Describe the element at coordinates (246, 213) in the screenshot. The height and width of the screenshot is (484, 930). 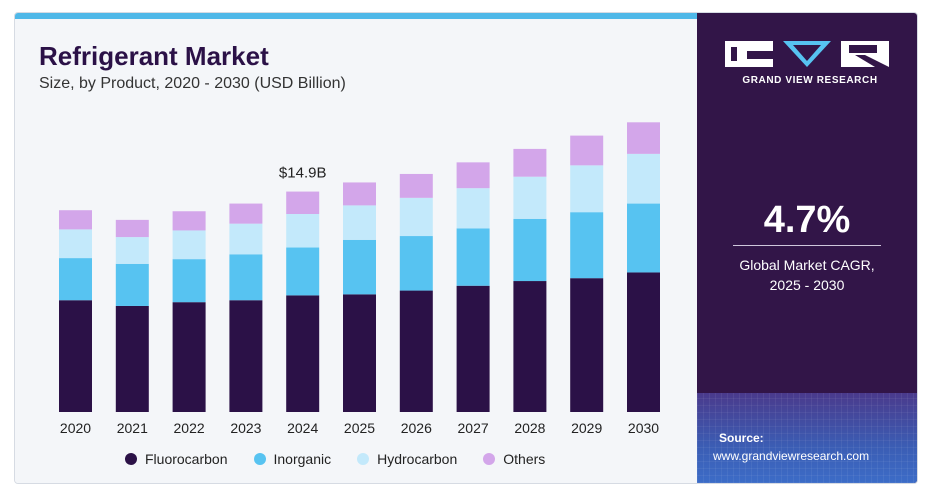
I see `bar-segment-others-2023` at that location.